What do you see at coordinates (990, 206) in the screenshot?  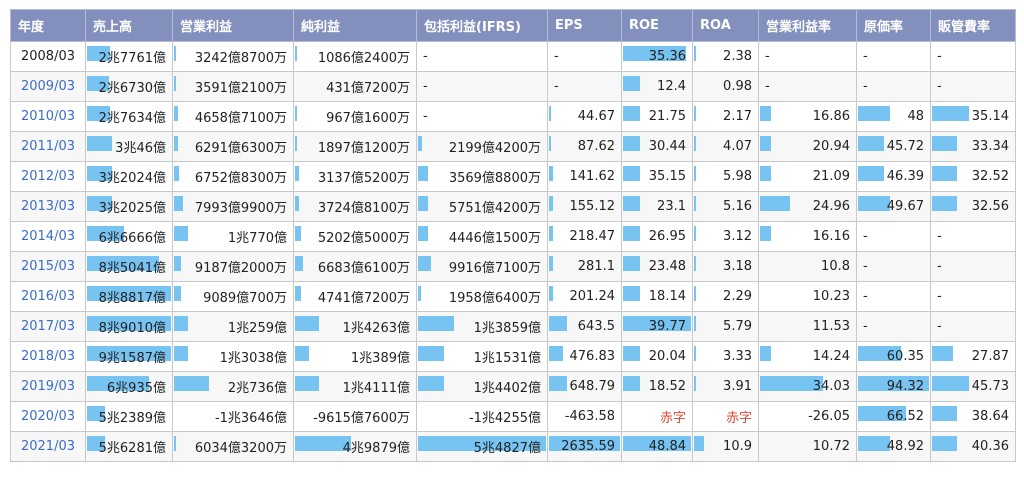 I see `cell-value: 32.56` at bounding box center [990, 206].